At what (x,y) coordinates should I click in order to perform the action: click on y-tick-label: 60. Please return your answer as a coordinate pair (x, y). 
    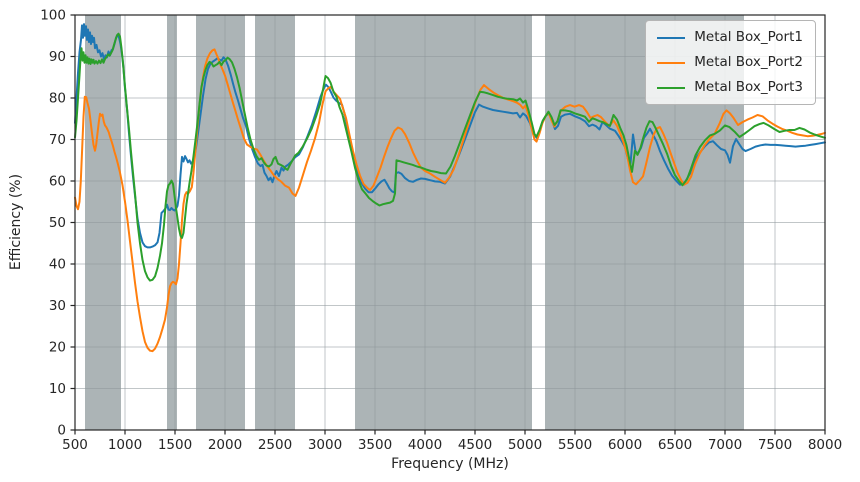
    Looking at the image, I should click on (57, 182).